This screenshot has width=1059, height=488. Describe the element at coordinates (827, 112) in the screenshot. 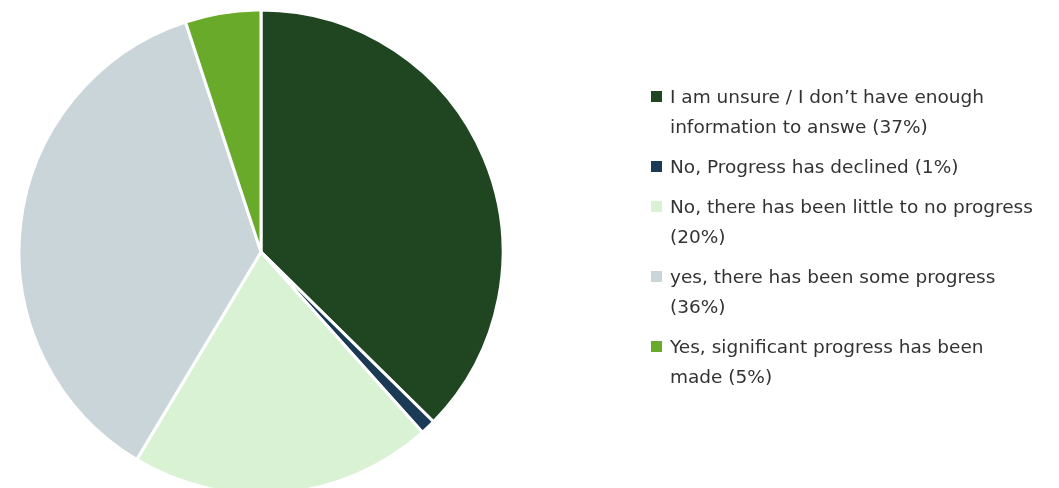

I see `legend-label: I am unsure / I don’t have enough information to answe (37%)` at that location.